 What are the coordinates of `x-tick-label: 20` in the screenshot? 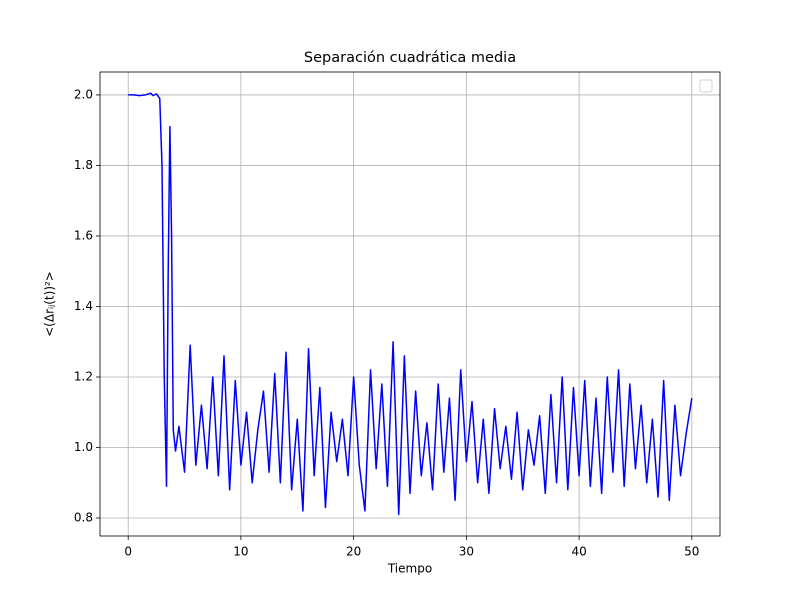 It's located at (353, 552).